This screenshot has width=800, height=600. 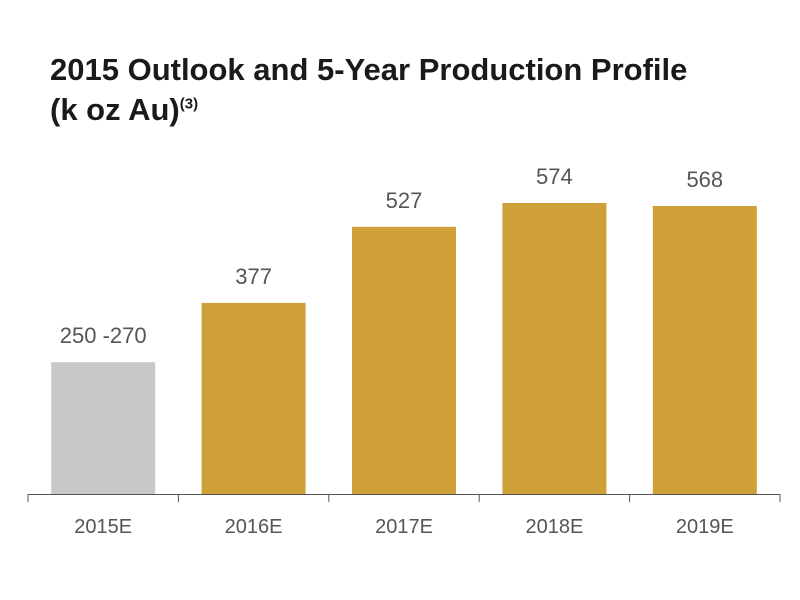 I want to click on x-tick-label-2018e: 2018E, so click(x=554, y=527).